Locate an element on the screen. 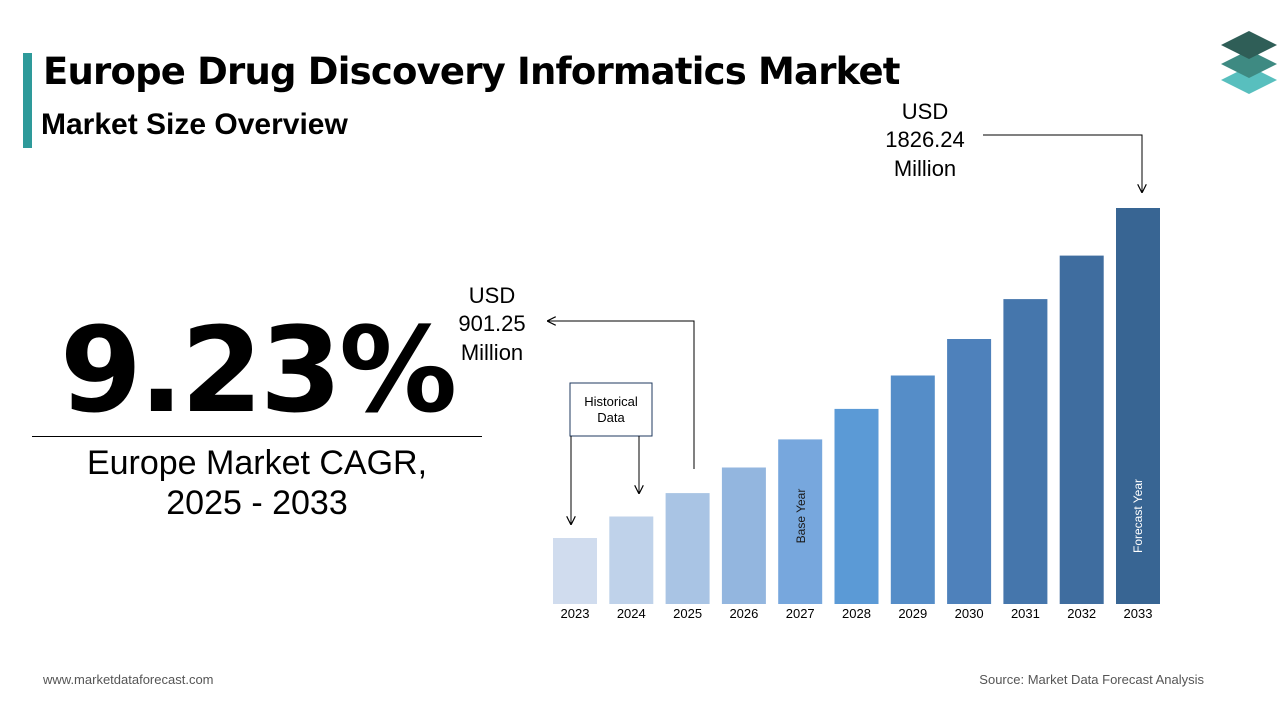 This screenshot has height=720, width=1280. bar-2026 is located at coordinates (743, 535).